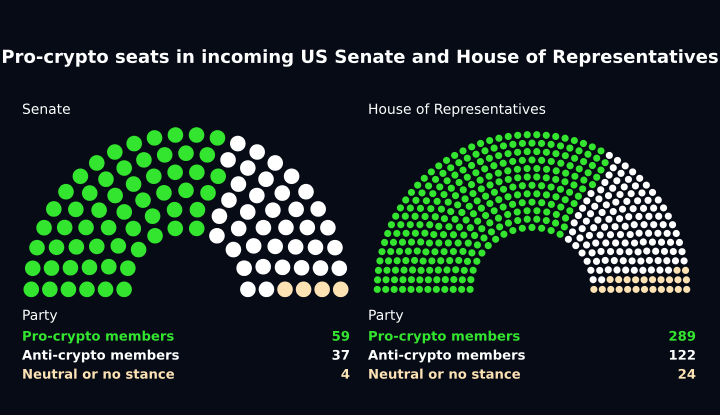 The height and width of the screenshot is (415, 720). I want to click on text: House of Representatives, so click(457, 110).